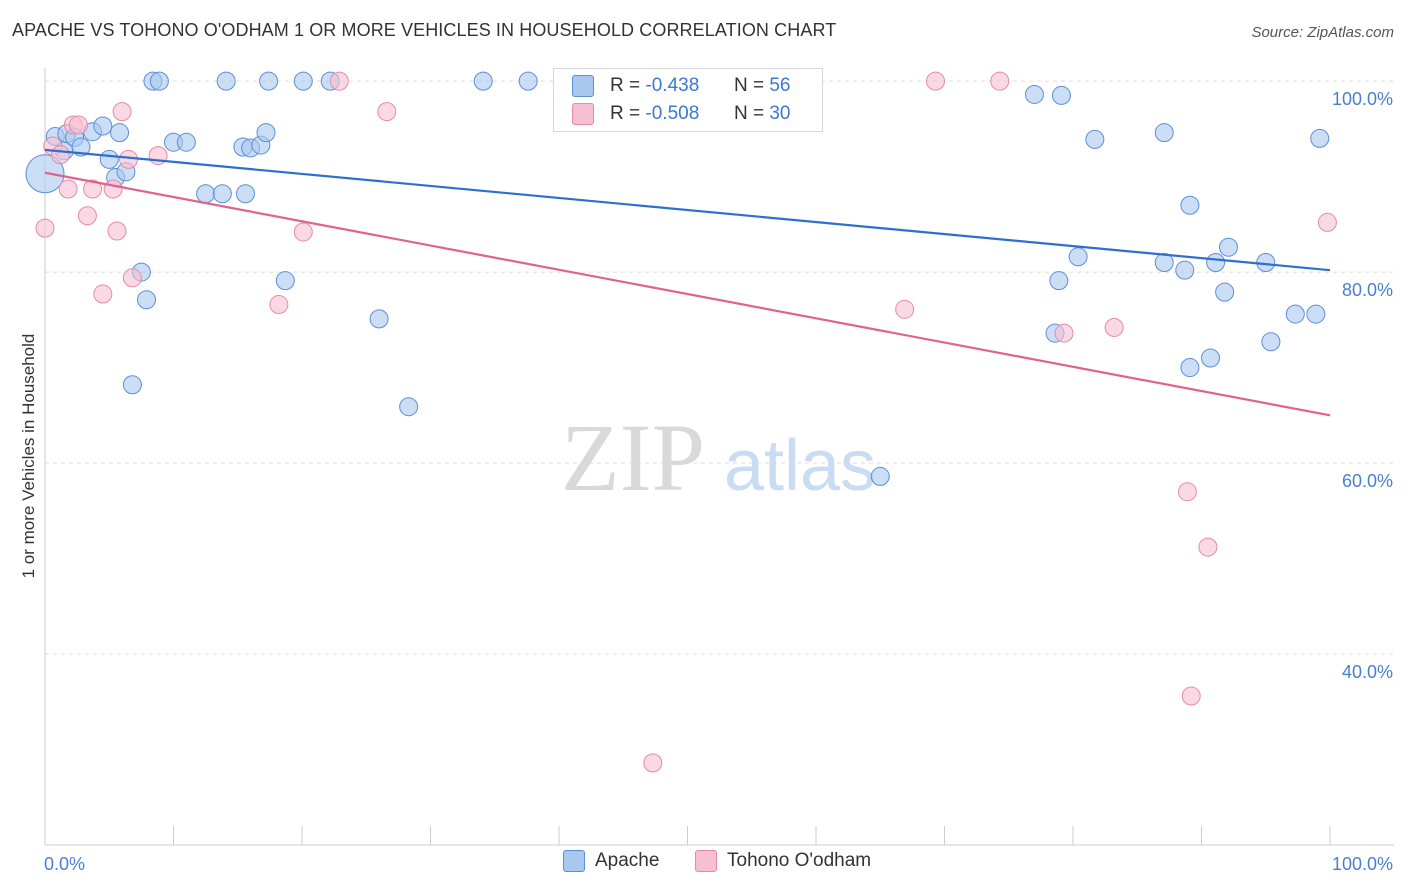  I want to click on stats-row-tohono: R = -0.508 N = 30, so click(681, 114).